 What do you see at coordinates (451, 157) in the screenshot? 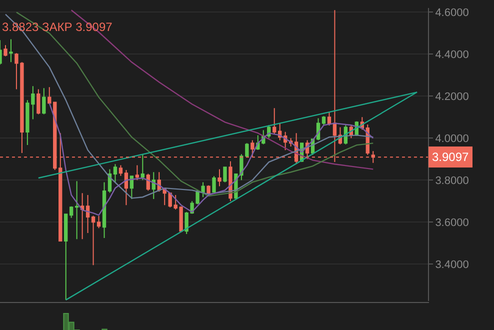
I see `ref-line-label: 3.9097` at bounding box center [451, 157].